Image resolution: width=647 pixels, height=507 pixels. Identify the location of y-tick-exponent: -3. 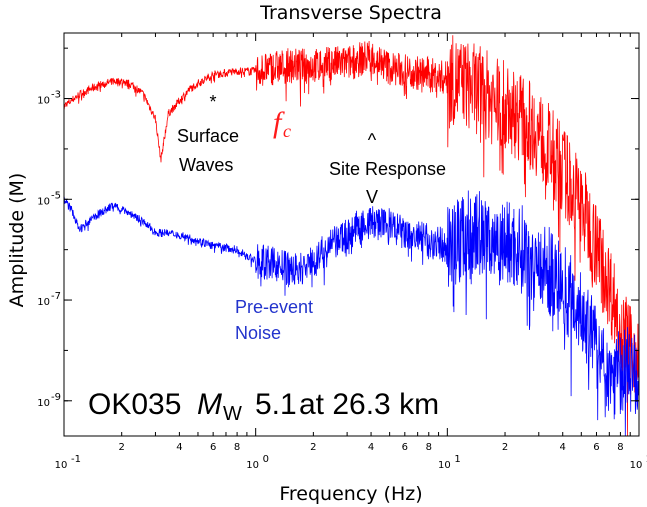
(56, 95).